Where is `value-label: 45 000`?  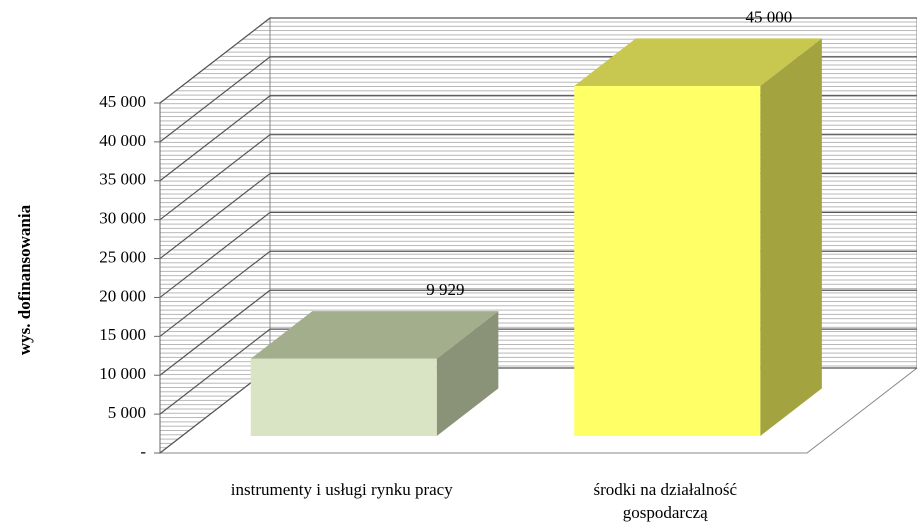 value-label: 45 000 is located at coordinates (768, 16).